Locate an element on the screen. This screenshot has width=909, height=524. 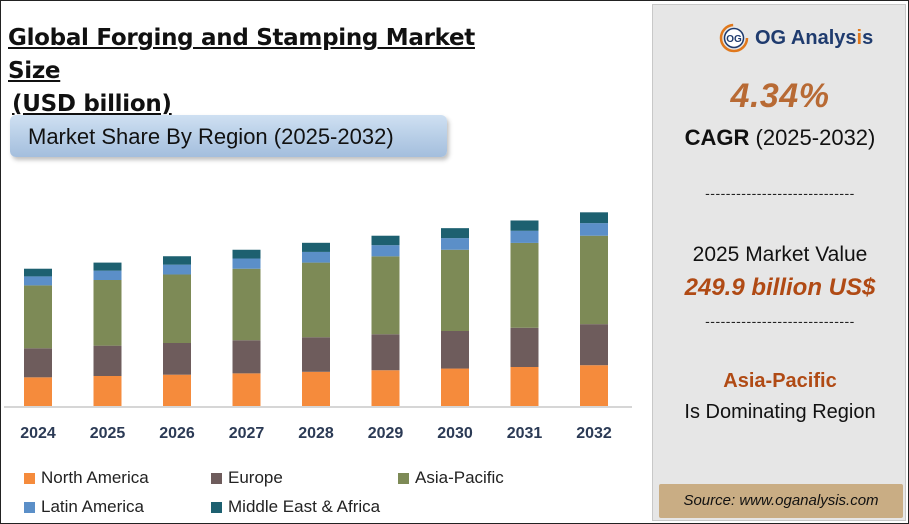
og-logo-icon-text: OG is located at coordinates (734, 39).